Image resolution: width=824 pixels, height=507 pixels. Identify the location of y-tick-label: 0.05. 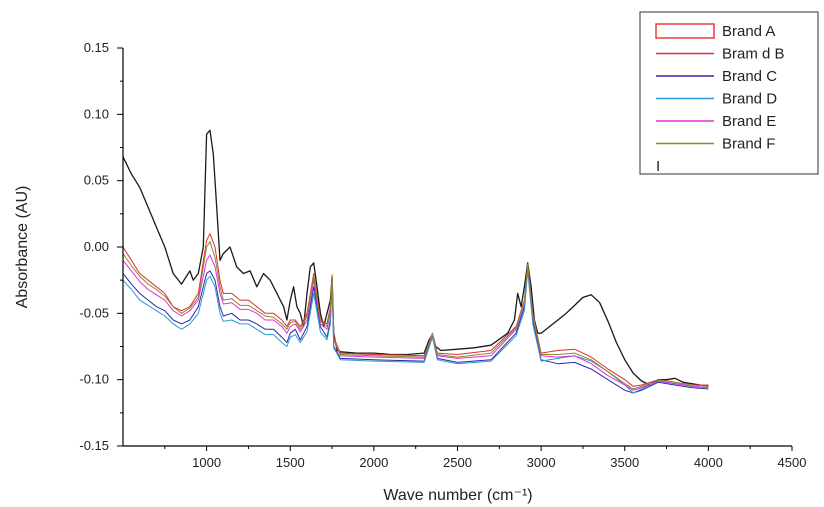
(96, 180).